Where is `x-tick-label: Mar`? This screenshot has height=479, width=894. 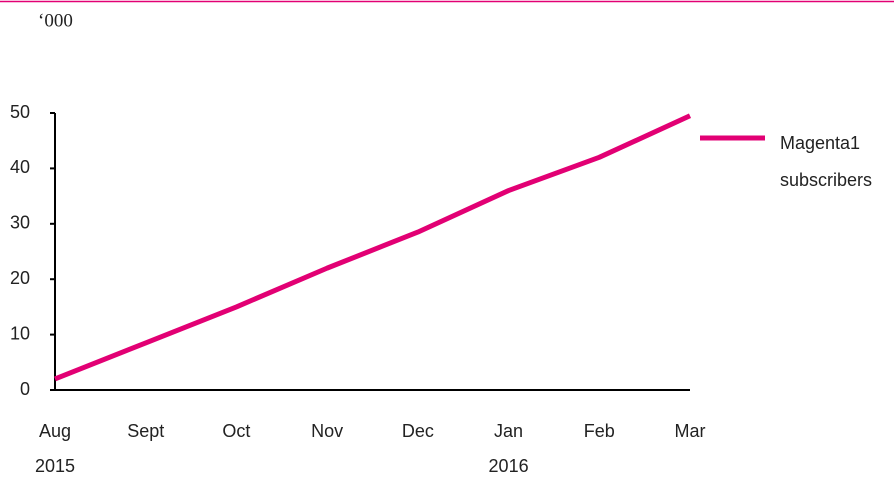 x-tick-label: Mar is located at coordinates (690, 431).